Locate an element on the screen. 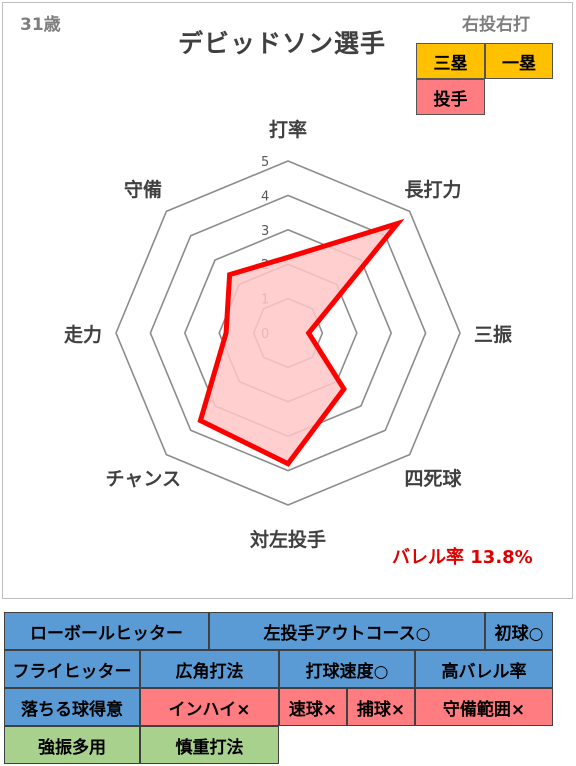 This screenshot has height=766, width=576. barrel-rate: バレル率 13.8% is located at coordinates (462, 557).